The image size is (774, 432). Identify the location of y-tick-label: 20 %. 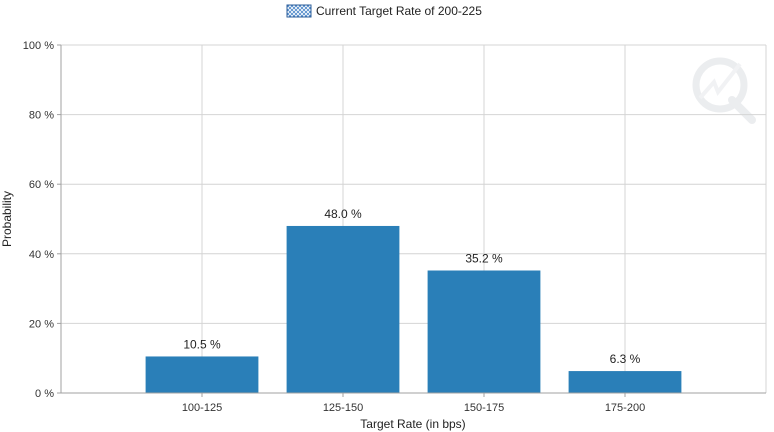
(41, 324).